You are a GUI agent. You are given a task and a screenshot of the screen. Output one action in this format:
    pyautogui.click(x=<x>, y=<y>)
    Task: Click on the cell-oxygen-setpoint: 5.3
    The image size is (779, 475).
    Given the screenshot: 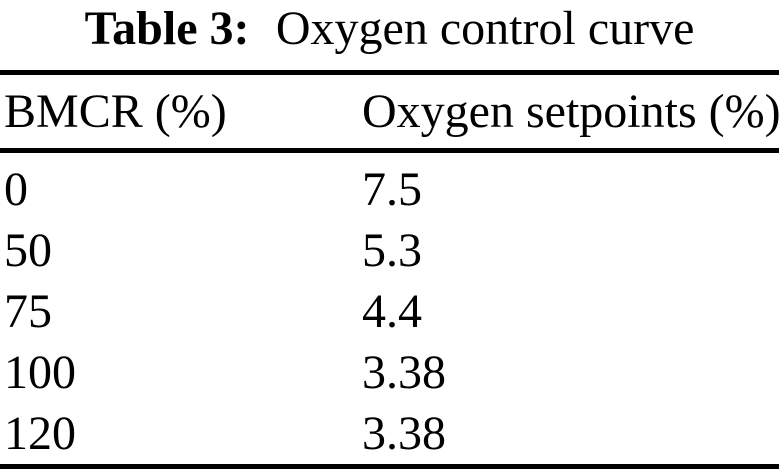 What is the action you would take?
    pyautogui.click(x=392, y=250)
    